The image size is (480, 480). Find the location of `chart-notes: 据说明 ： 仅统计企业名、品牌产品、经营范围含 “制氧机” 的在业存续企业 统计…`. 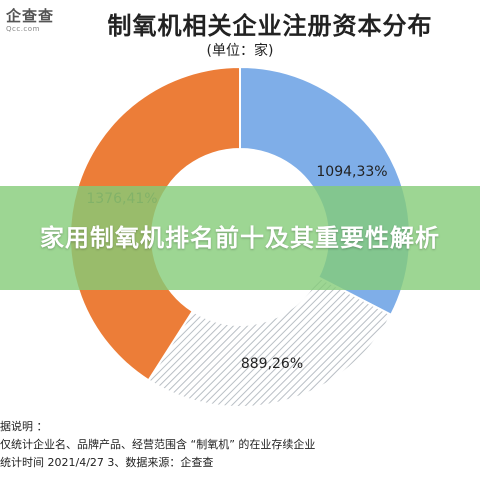

chart-notes: 据说明 ： 仅统计企业名、品牌产品、经营范围含 “制氧机” 的在业存续企业 统计… is located at coordinates (240, 445).